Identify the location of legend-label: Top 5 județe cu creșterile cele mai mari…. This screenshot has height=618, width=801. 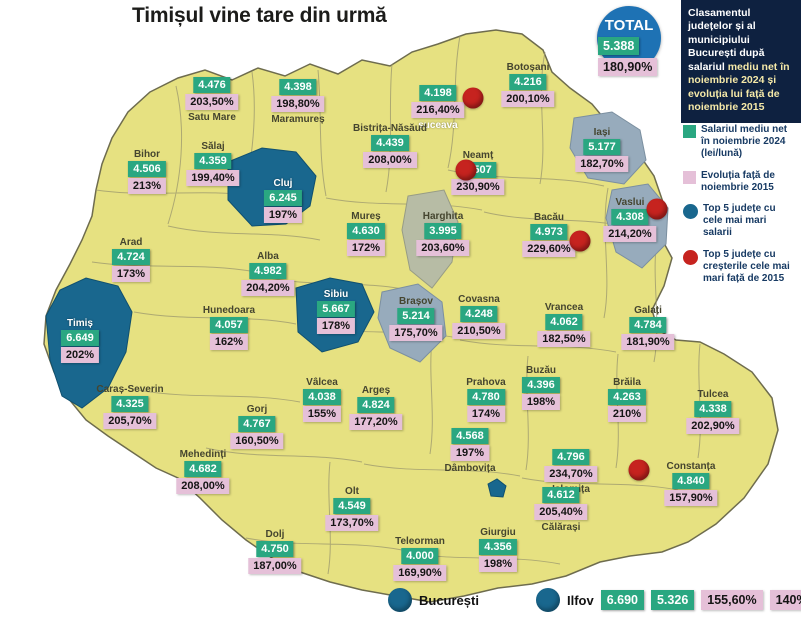
(746, 266).